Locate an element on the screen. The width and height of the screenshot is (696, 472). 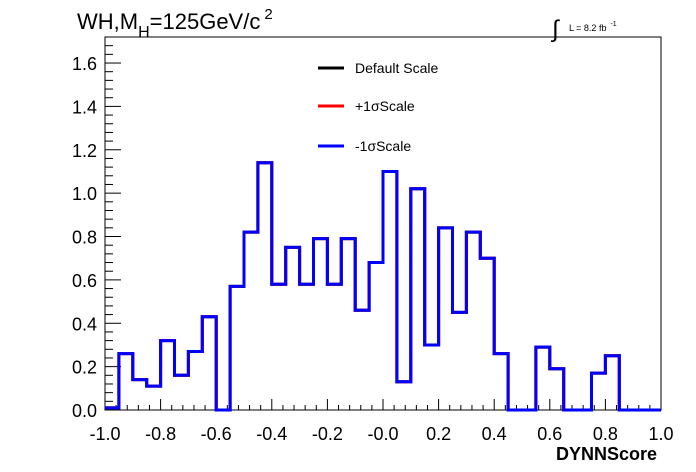
x-tick-label: -0.8 is located at coordinates (160, 434).